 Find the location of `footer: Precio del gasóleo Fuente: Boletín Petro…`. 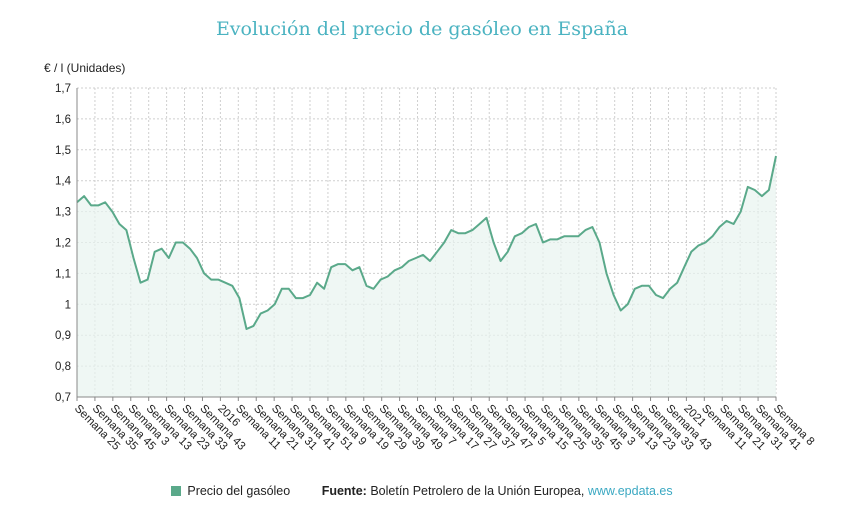

footer: Precio del gasóleo Fuente: Boletín Petro… is located at coordinates (422, 491).